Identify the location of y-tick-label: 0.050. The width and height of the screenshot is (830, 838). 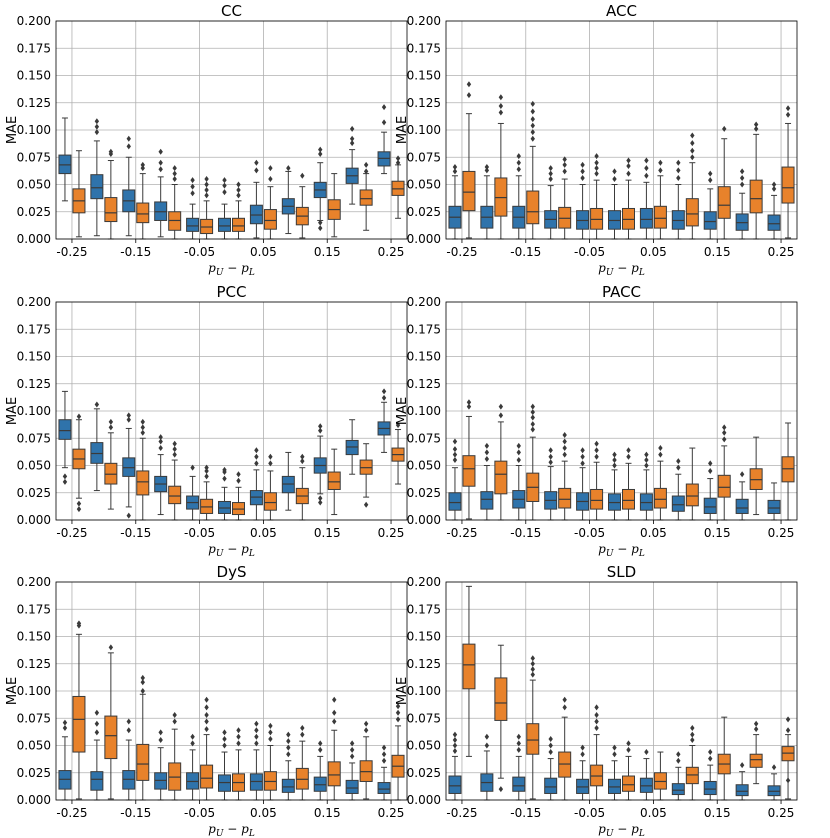
(424, 185).